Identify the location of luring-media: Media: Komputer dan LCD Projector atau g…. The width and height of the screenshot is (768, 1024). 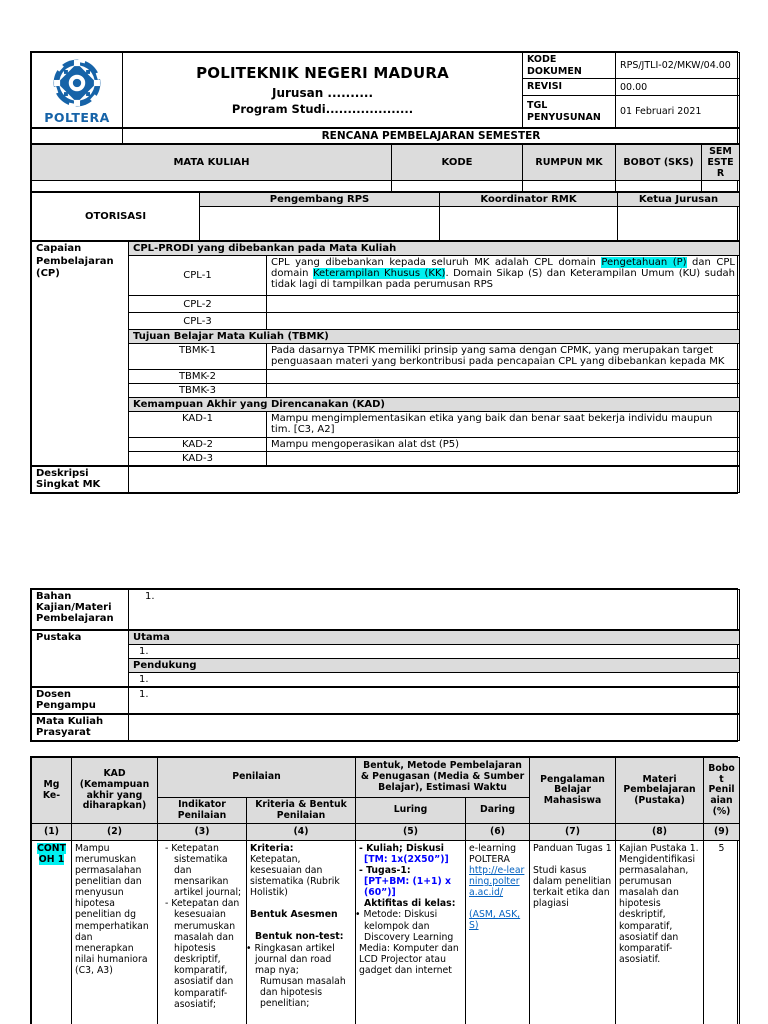
(409, 959).